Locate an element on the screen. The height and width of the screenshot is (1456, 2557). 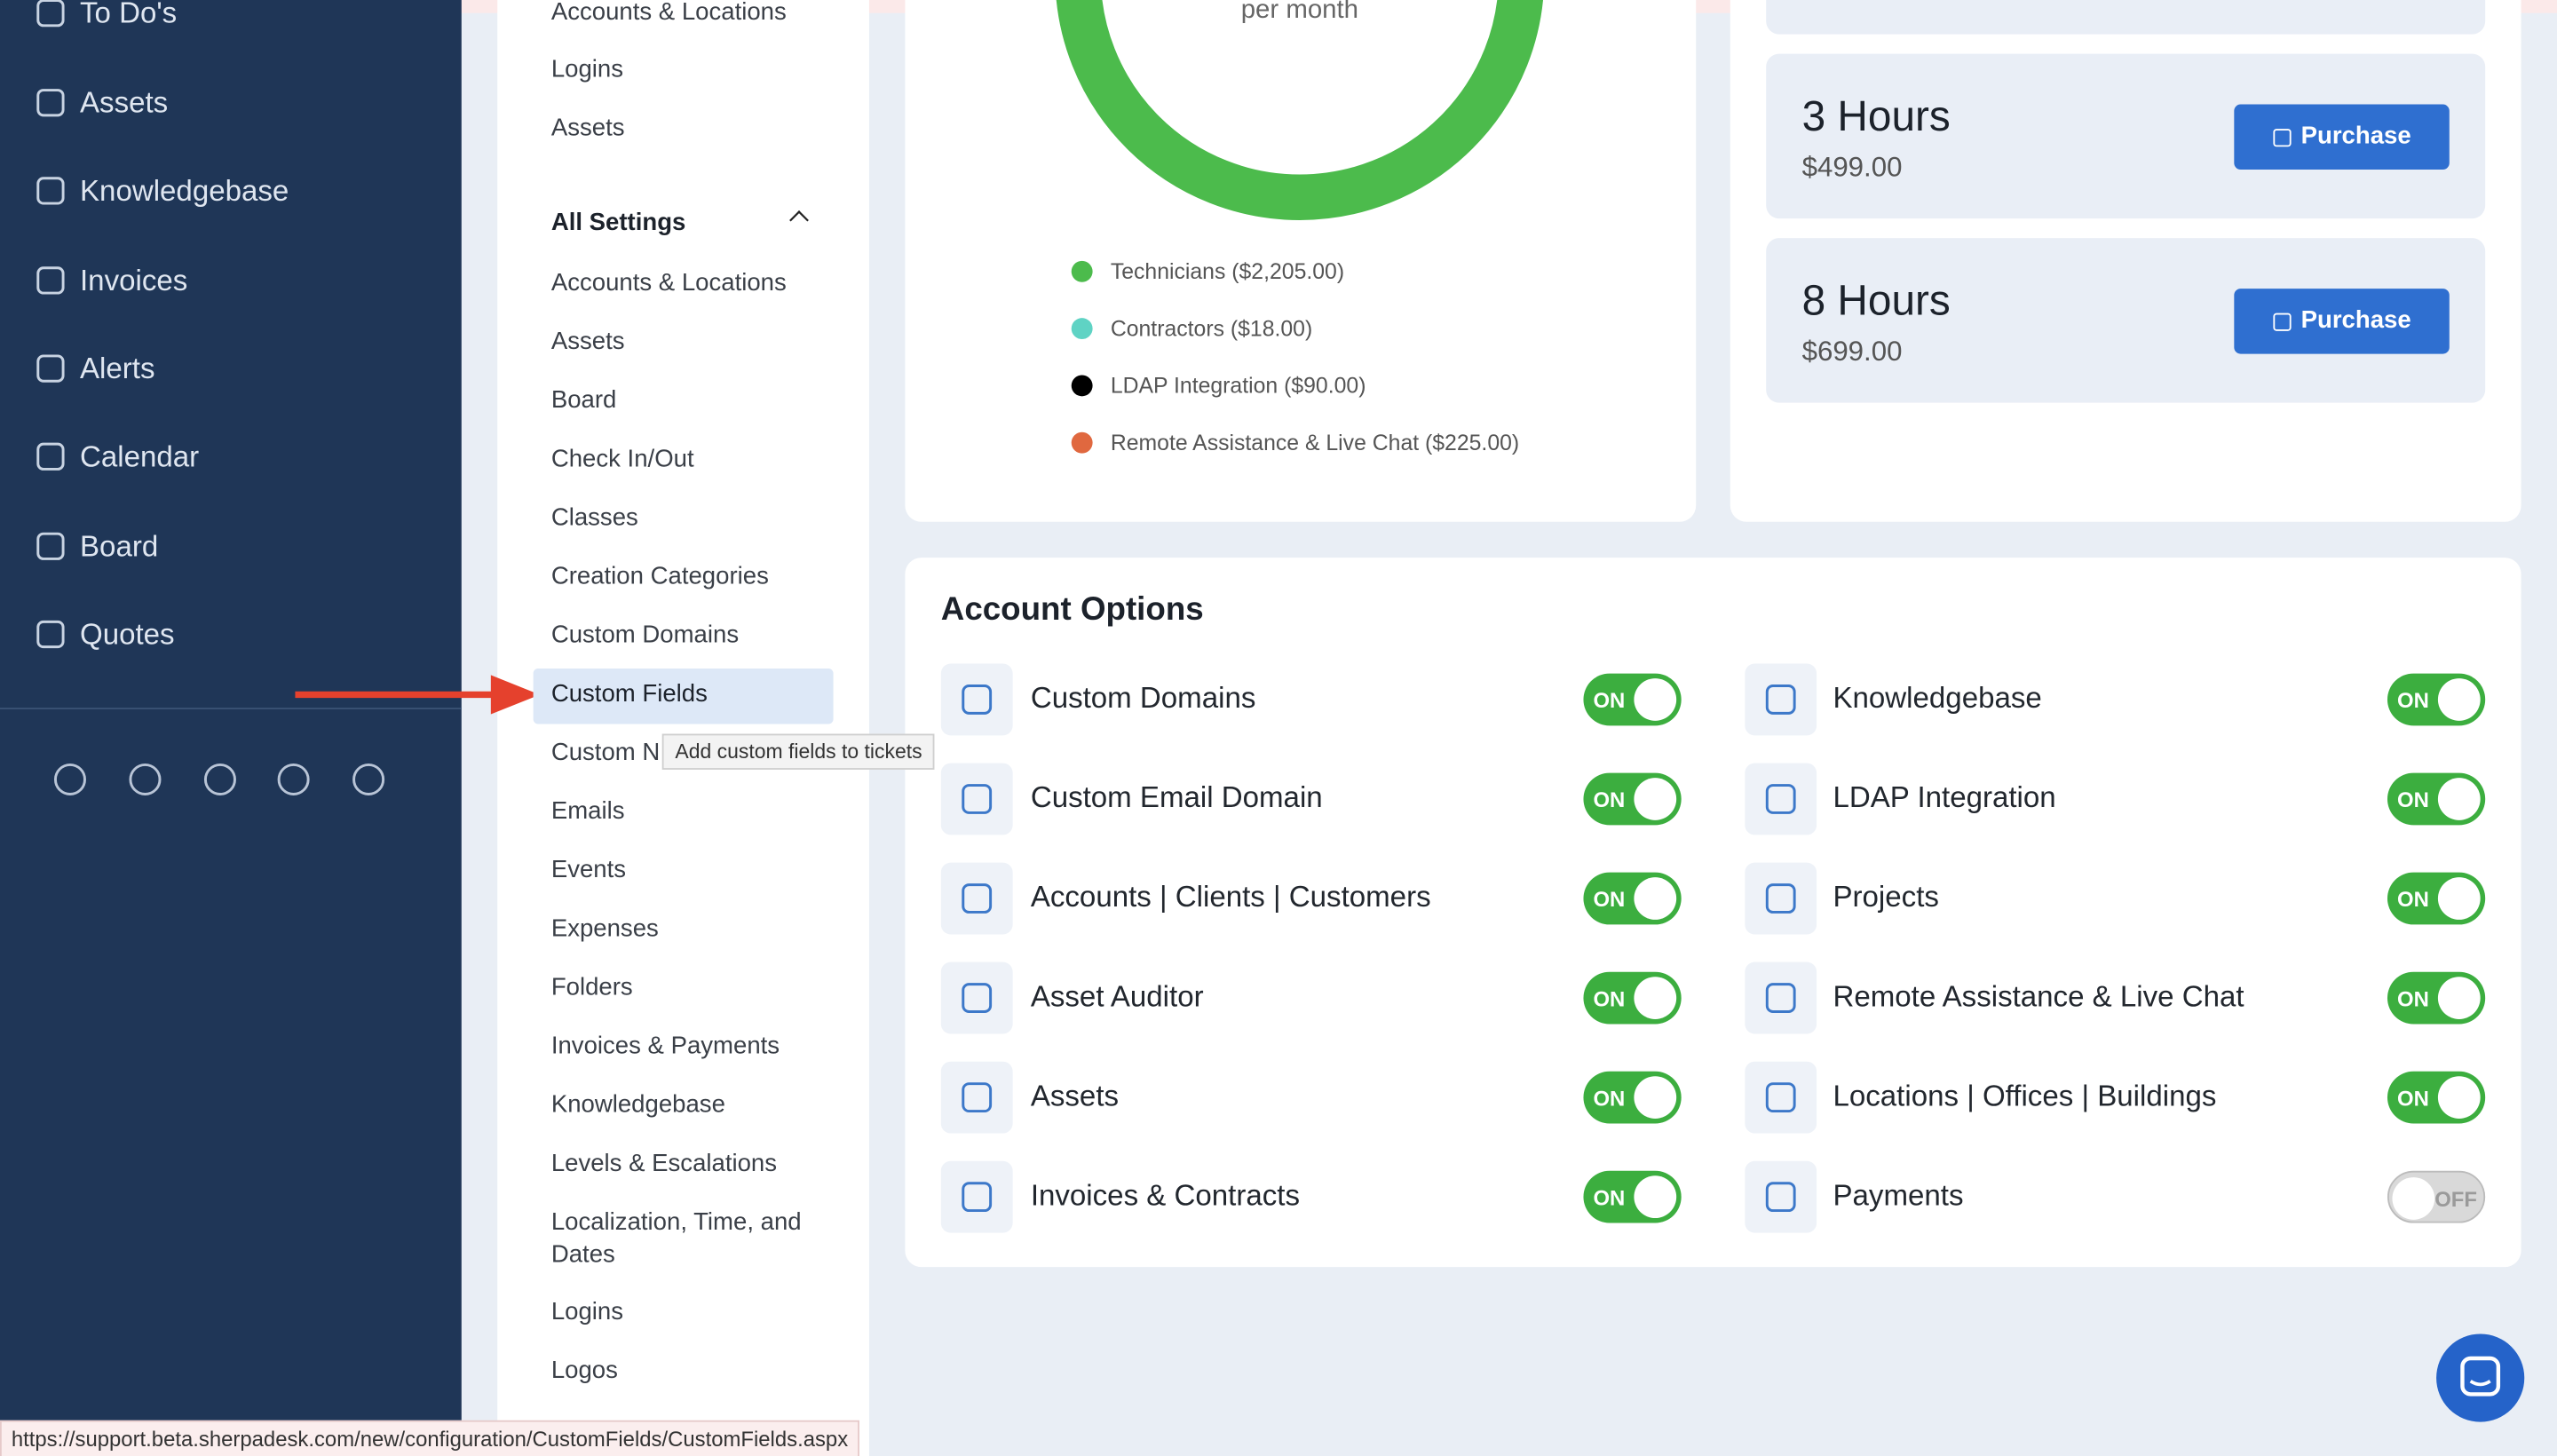
donut is located at coordinates (1299, 110).